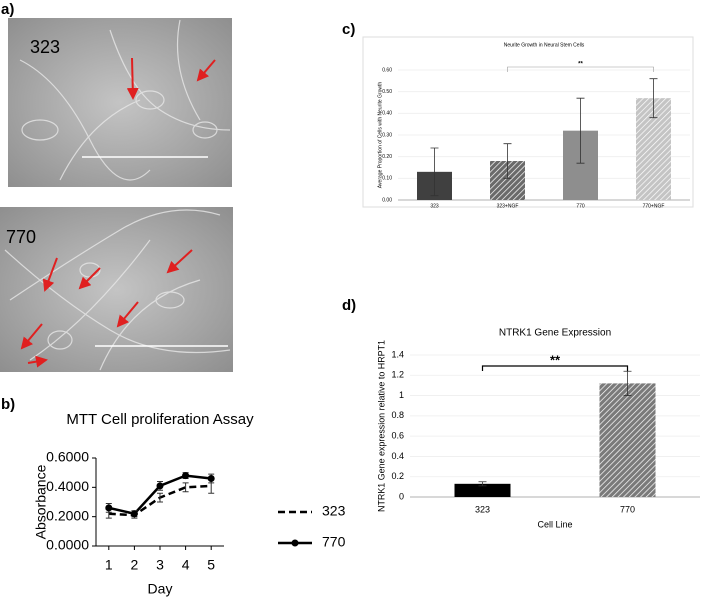 The image size is (720, 601). What do you see at coordinates (401, 496) in the screenshot?
I see `y-tick-label: 0` at bounding box center [401, 496].